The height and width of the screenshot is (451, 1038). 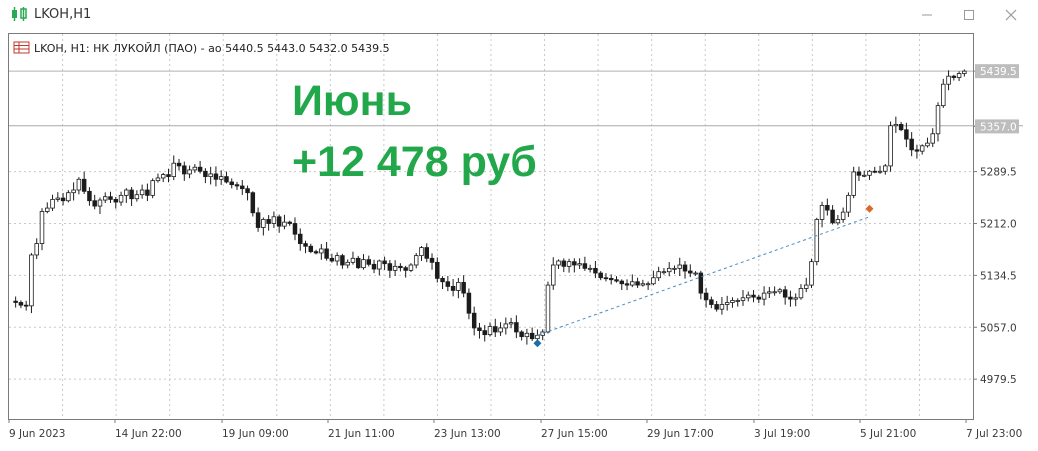 What do you see at coordinates (414, 162) in the screenshot?
I see `overlay-profit: +12 478 руб` at bounding box center [414, 162].